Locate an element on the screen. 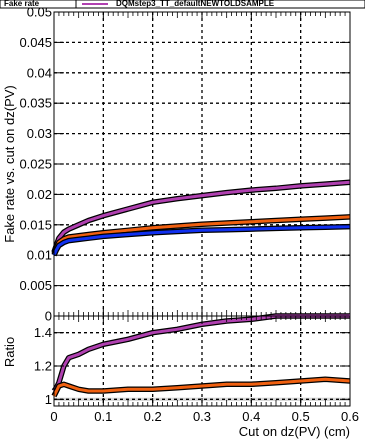 The height and width of the screenshot is (443, 365). top-y-axis-label: Fake rate vs. cut on dz(PV) is located at coordinates (9, 164).